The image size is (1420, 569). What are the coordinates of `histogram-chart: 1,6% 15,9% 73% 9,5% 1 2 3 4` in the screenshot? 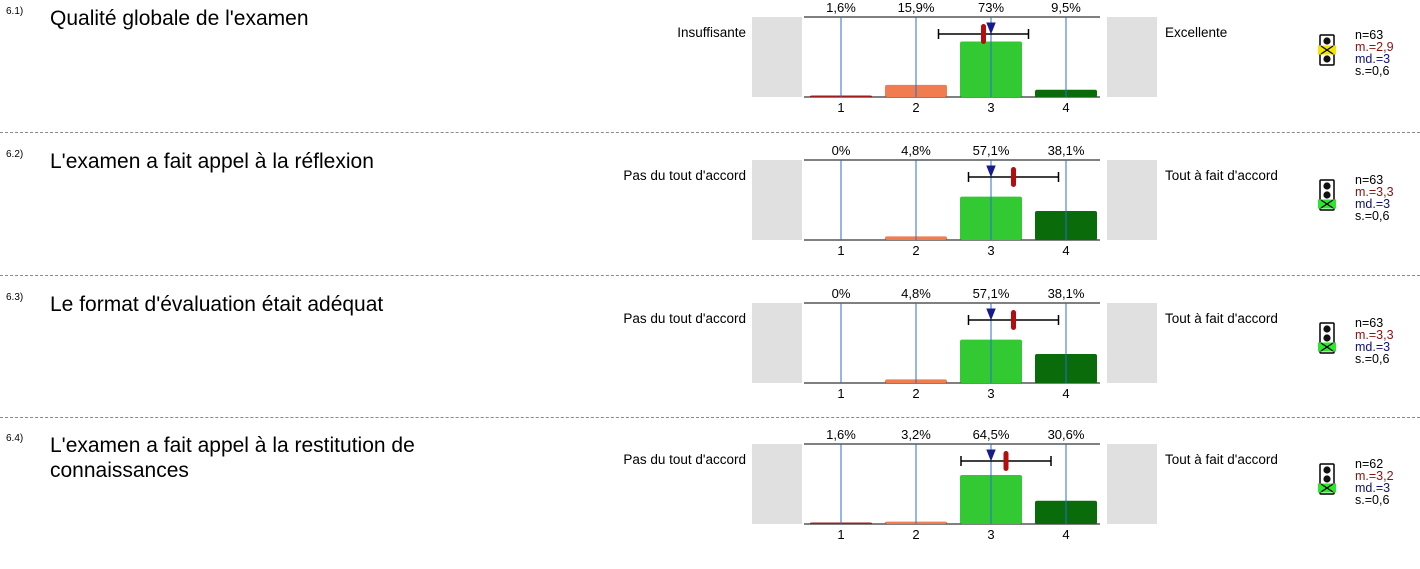 It's located at (926, 57).